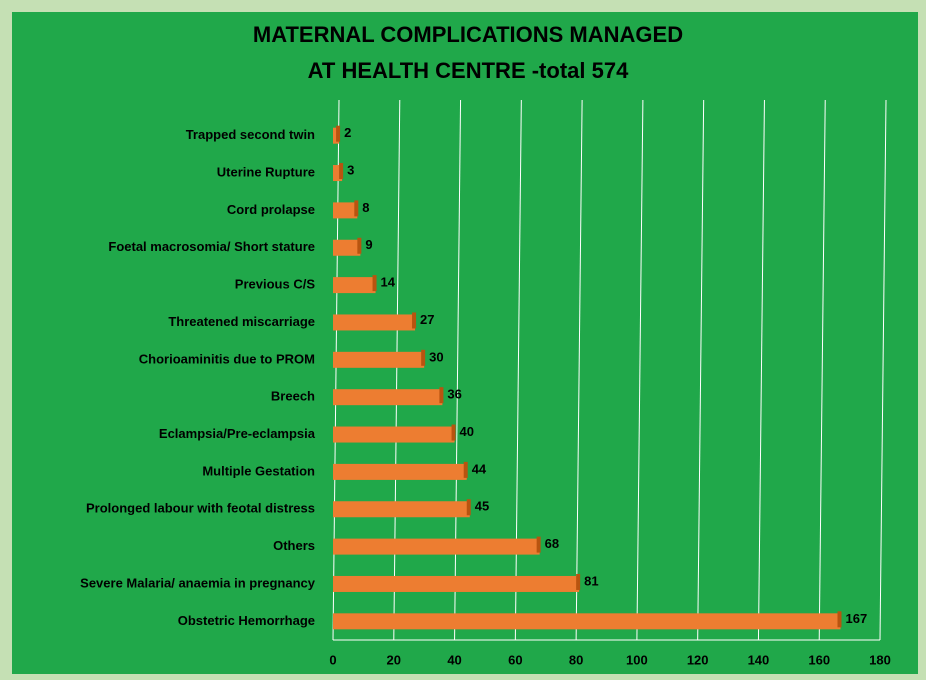  Describe the element at coordinates (454, 659) in the screenshot. I see `x-tick-label: 40` at that location.